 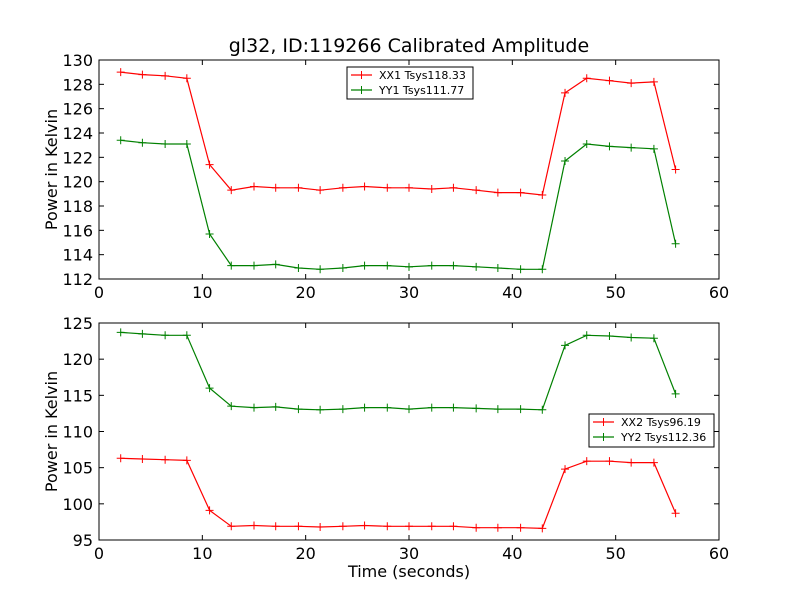 I want to click on chart-1-y-tick-label: 112, so click(x=77, y=279).